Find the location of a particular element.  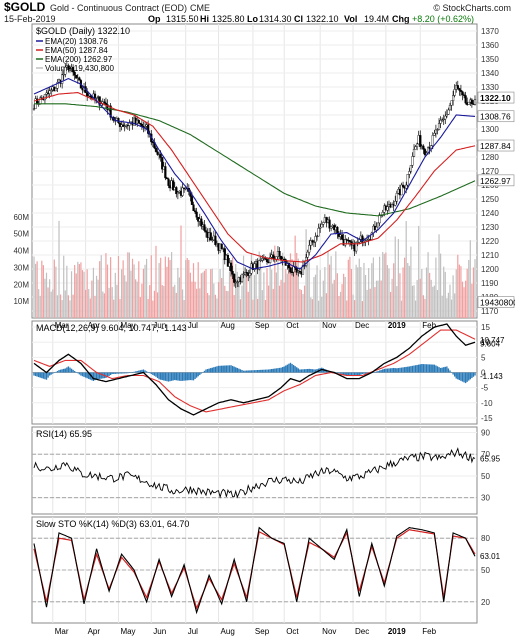

macd-line is located at coordinates (254, 369).